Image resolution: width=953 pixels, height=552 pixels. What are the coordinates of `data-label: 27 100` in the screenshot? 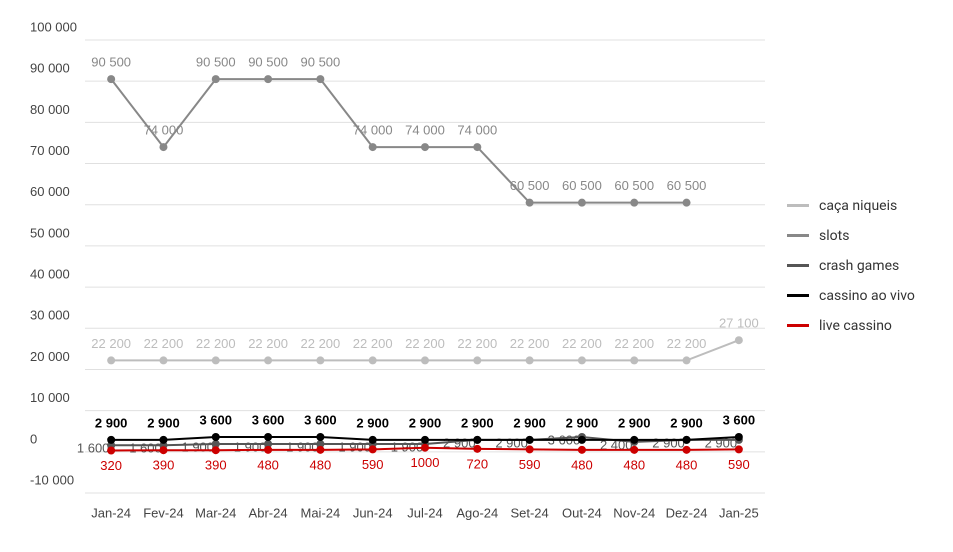 It's located at (739, 323).